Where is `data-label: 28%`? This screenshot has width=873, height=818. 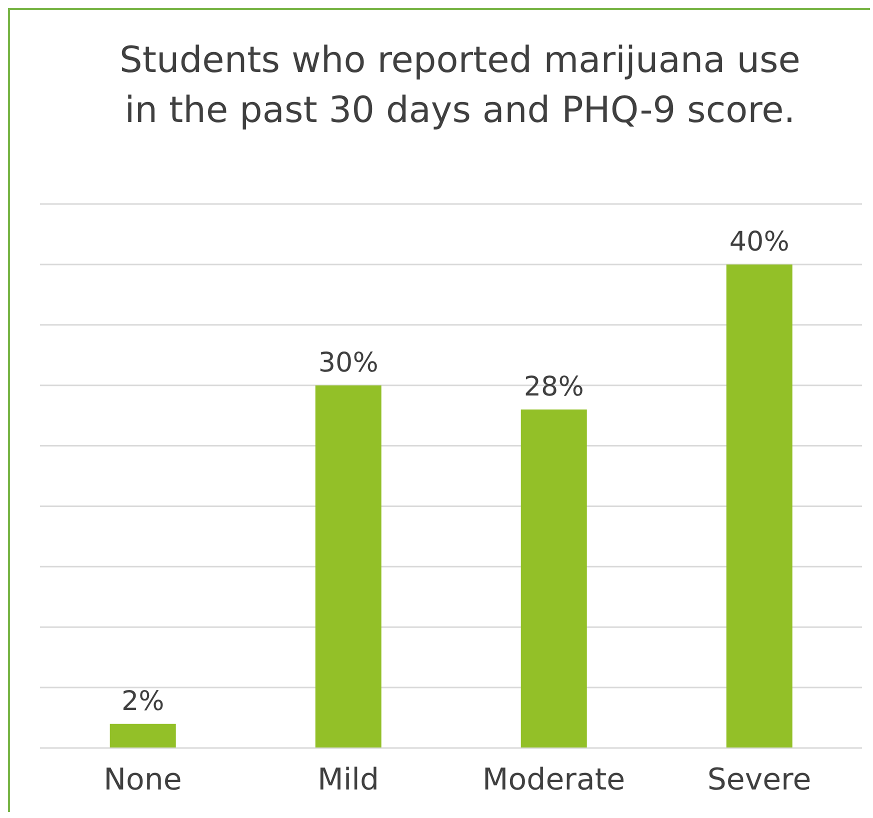 data-label: 28% is located at coordinates (554, 387).